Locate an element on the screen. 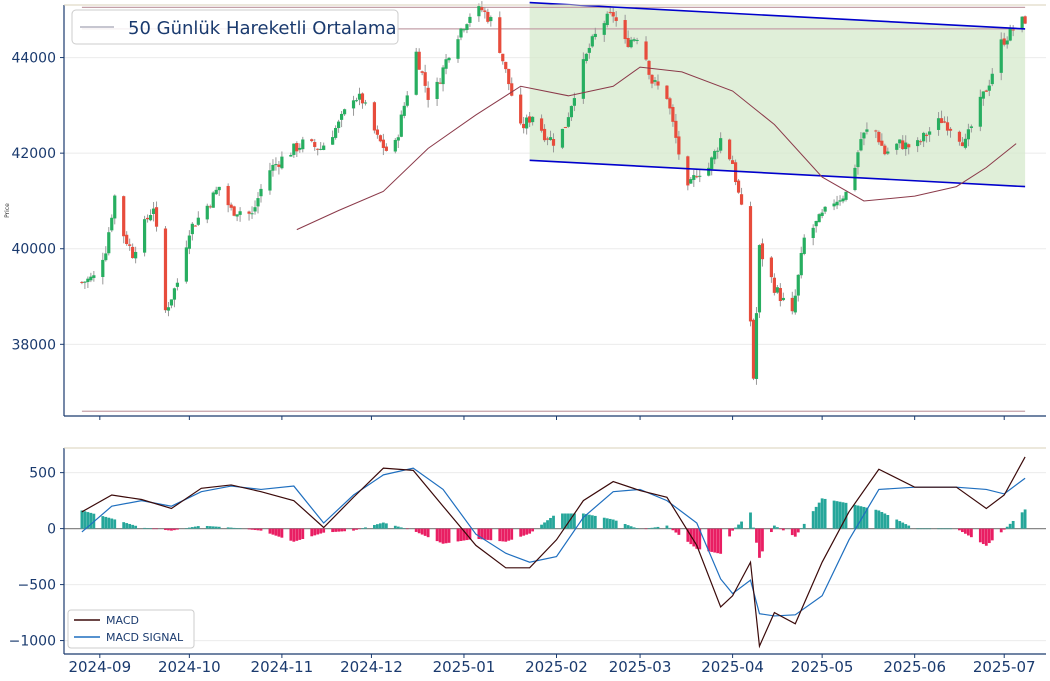 This screenshot has height=681, width=1050. macd-legend-label: MACD is located at coordinates (122, 620).